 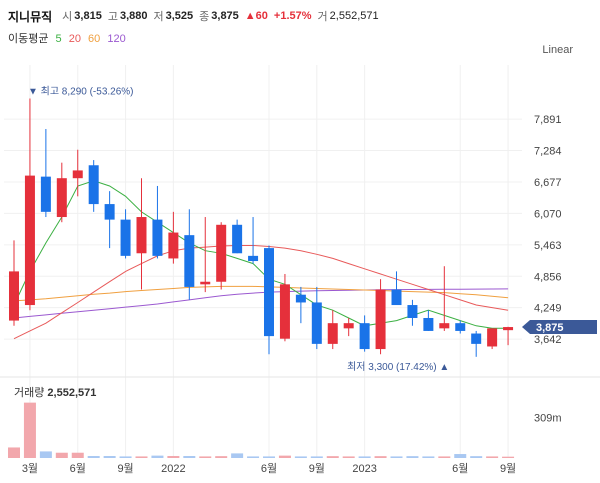 What do you see at coordinates (550, 328) in the screenshot?
I see `current-price-label: 3,875` at bounding box center [550, 328].